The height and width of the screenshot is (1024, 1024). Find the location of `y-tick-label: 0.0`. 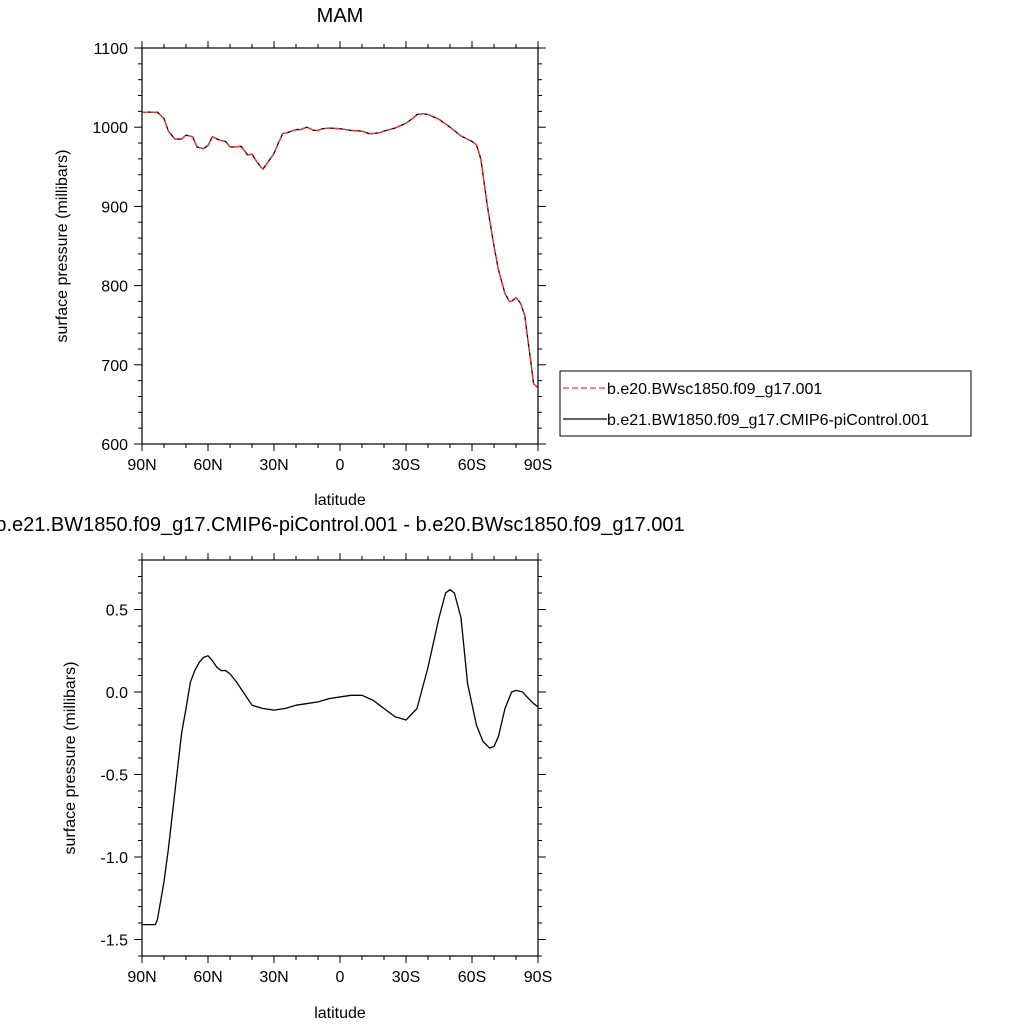

y-tick-label: 0.0 is located at coordinates (117, 693).